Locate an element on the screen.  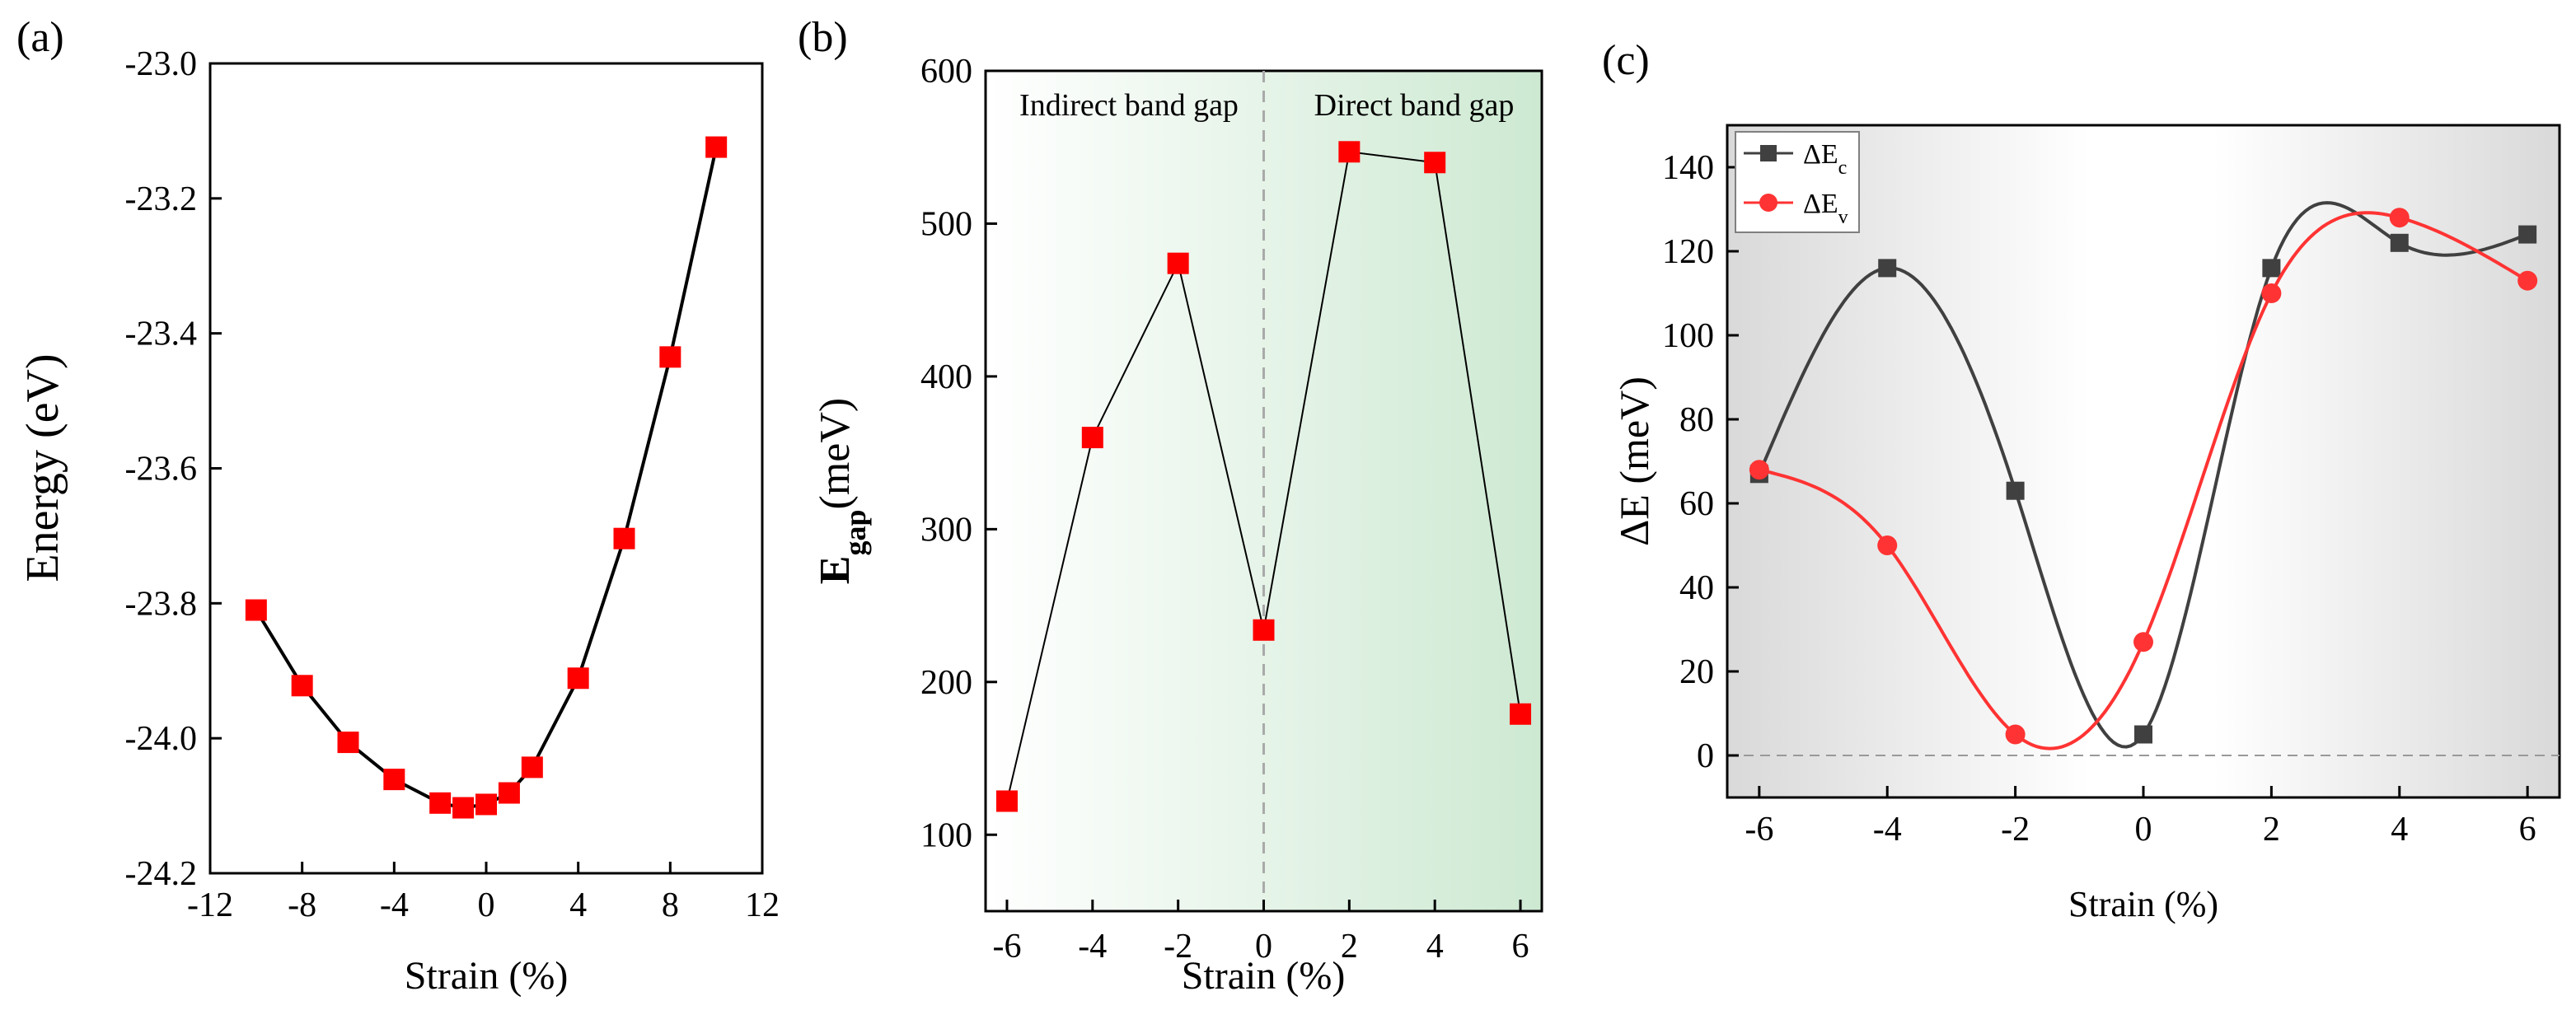
panel-a-x-axis-title: Strain (%) is located at coordinates (487, 976).